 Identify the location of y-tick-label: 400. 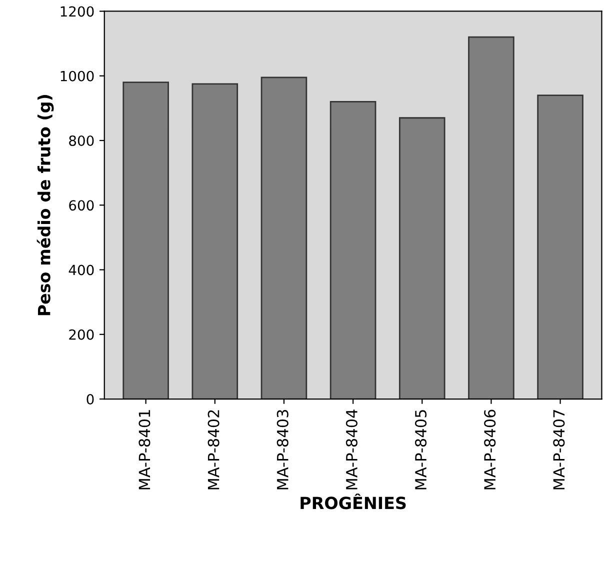
(81, 270).